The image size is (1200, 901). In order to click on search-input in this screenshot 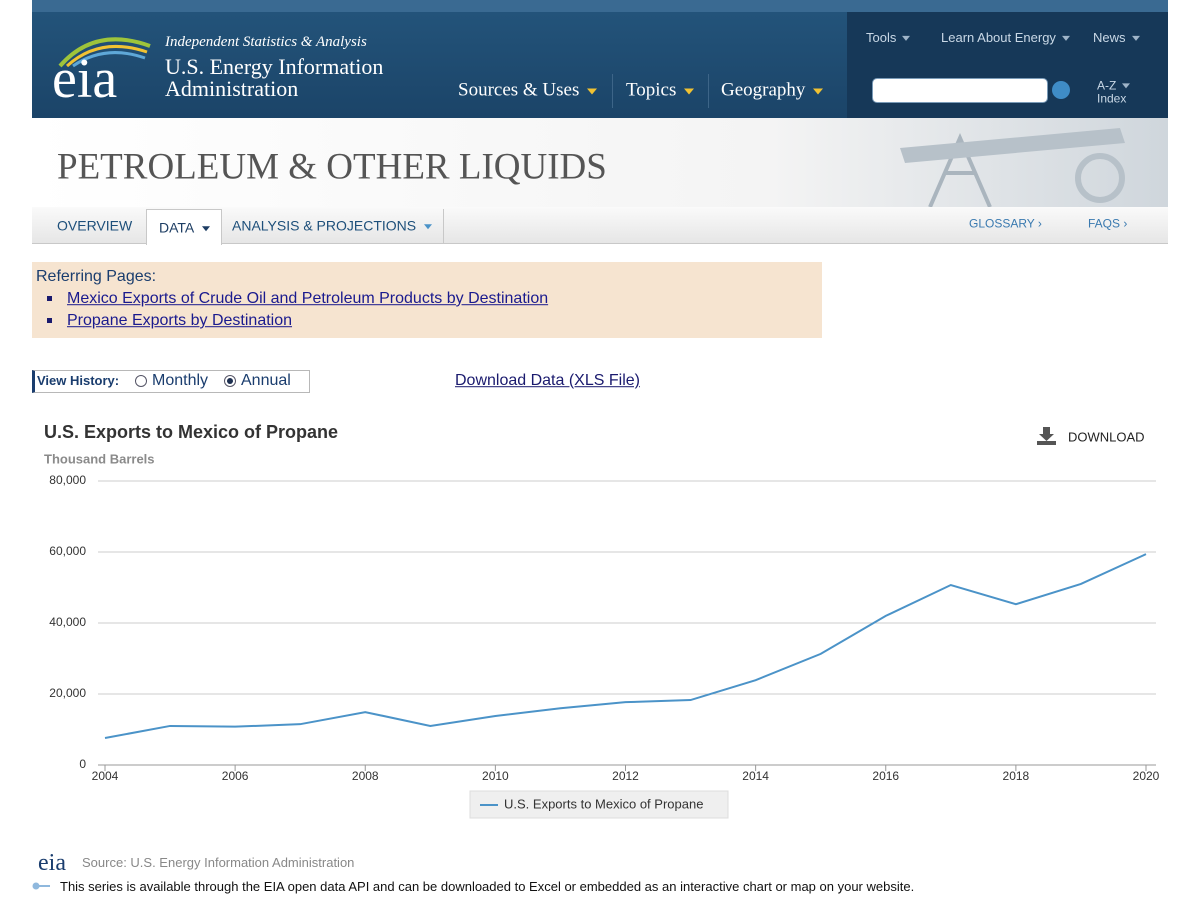, I will do `click(960, 90)`.